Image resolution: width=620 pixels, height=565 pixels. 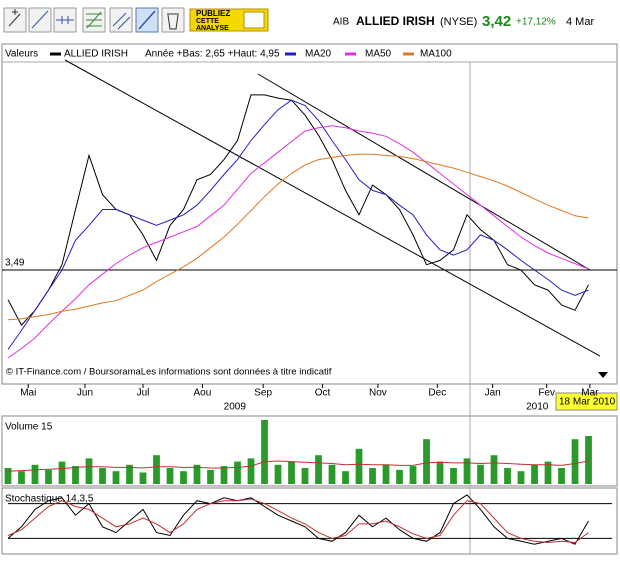 I want to click on scroll-arrow, so click(x=603, y=375).